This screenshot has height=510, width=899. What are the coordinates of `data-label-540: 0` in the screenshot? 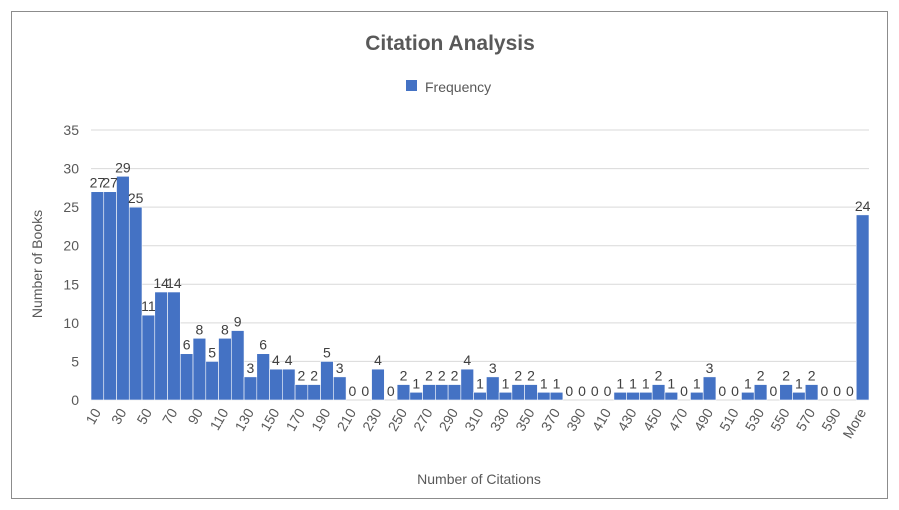 It's located at (773, 391).